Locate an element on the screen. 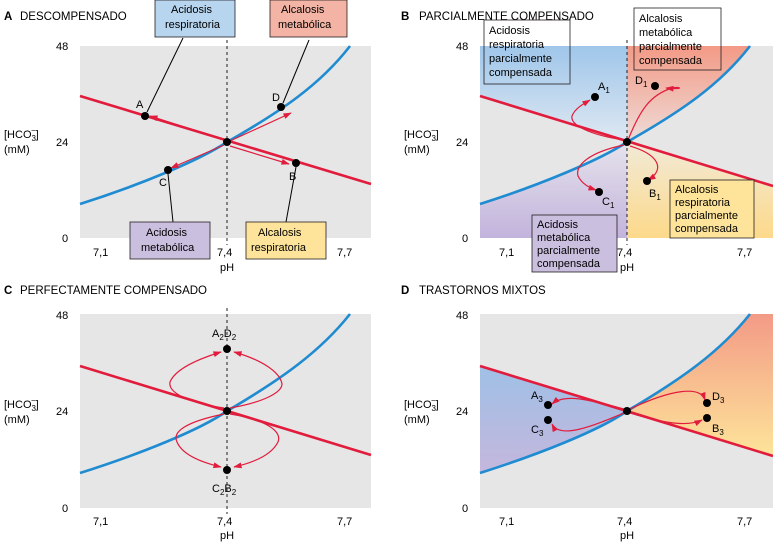 This screenshot has height=542, width=773. point-b is located at coordinates (296, 163).